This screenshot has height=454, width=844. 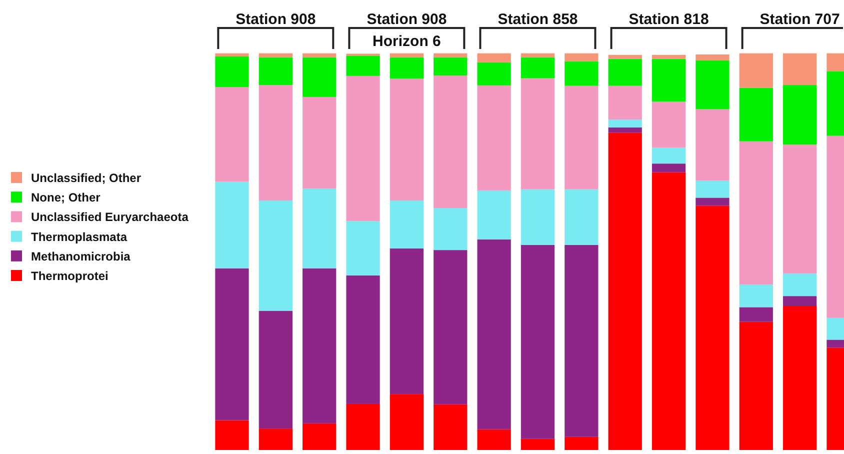 What do you see at coordinates (86, 178) in the screenshot?
I see `legend-label: Unclassified; Other` at bounding box center [86, 178].